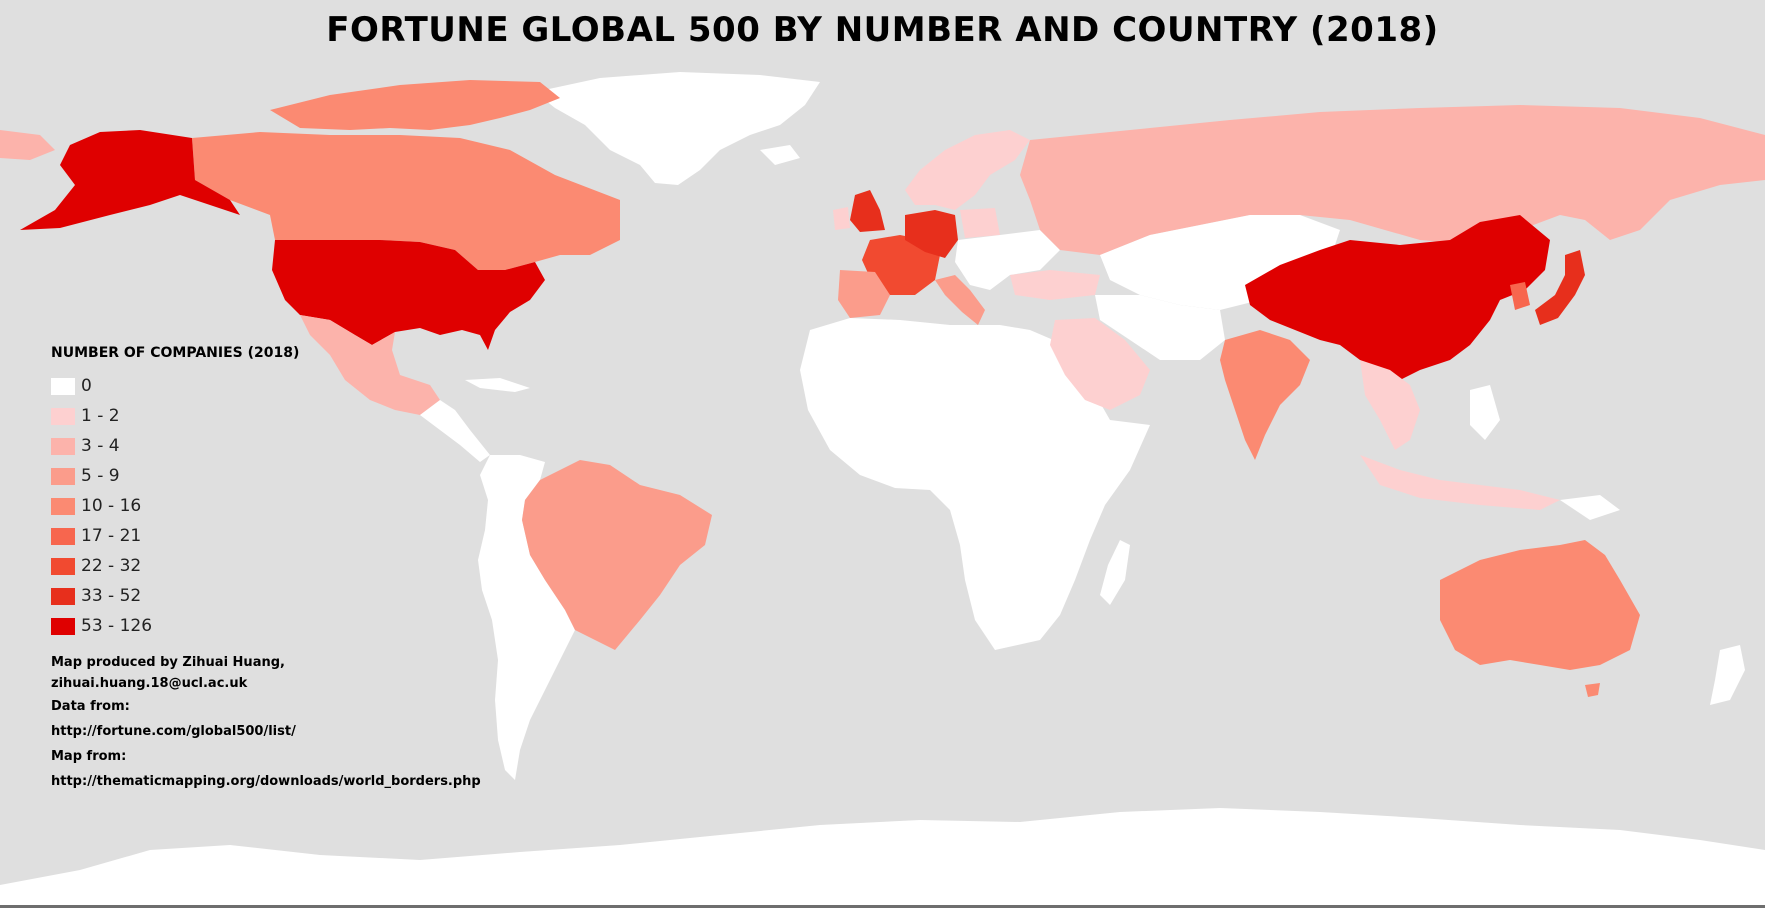  Describe the element at coordinates (175, 353) in the screenshot. I see `legend-title: NUMBER OF COMPANIES (2018)` at that location.